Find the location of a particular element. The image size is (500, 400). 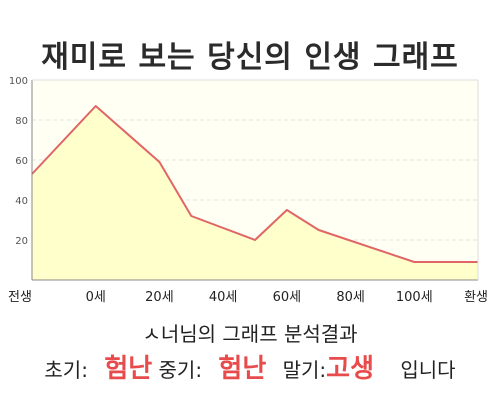

y-tick-label: 100 is located at coordinates (18, 81).